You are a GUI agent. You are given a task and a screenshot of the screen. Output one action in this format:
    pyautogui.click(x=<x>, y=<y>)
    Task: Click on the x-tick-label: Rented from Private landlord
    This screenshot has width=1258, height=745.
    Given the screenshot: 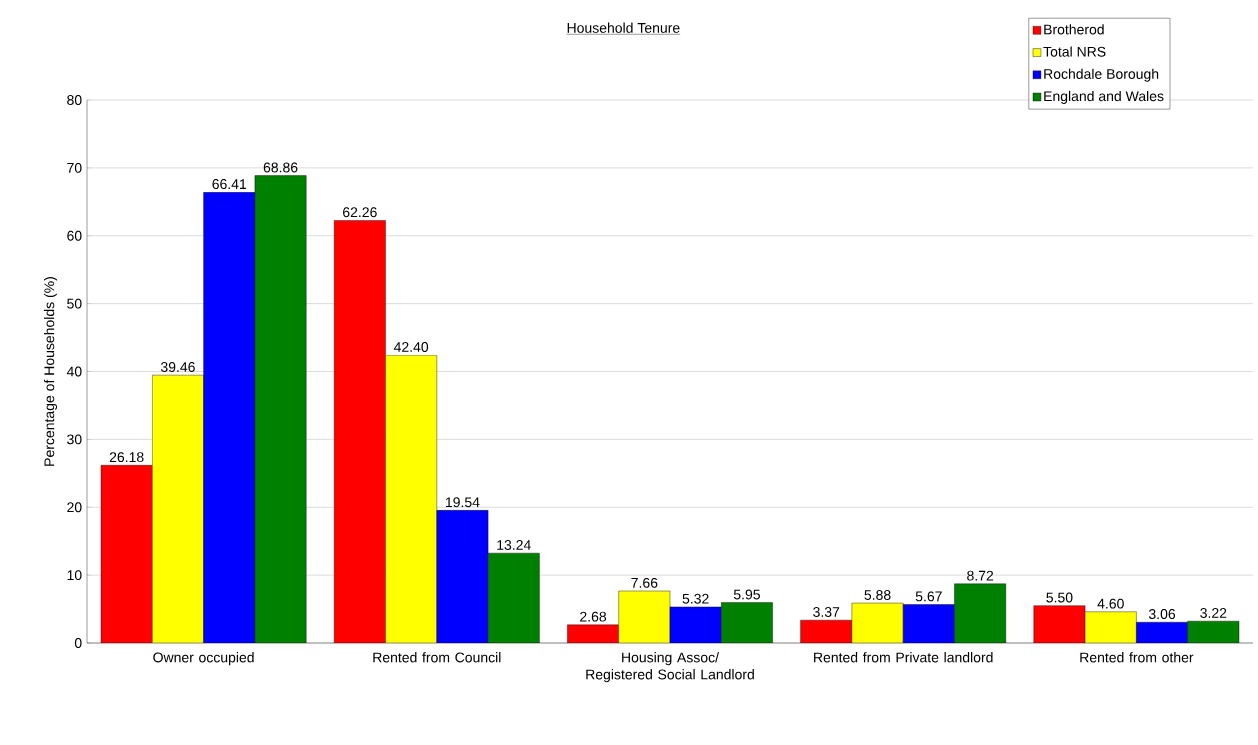 What is the action you would take?
    pyautogui.click(x=903, y=657)
    